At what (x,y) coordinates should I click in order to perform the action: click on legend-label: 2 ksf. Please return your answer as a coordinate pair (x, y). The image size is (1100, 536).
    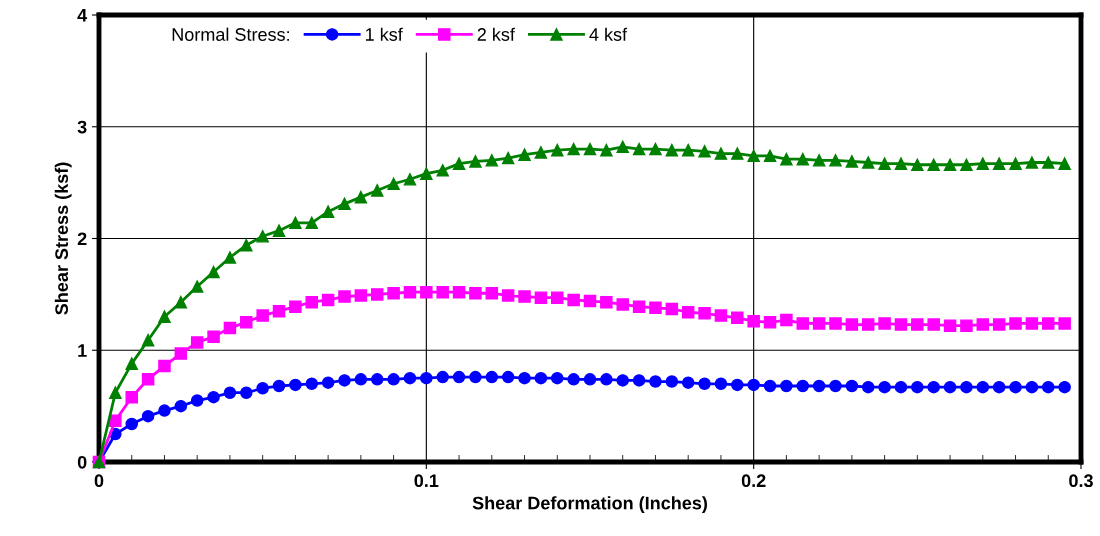
    Looking at the image, I should click on (496, 34).